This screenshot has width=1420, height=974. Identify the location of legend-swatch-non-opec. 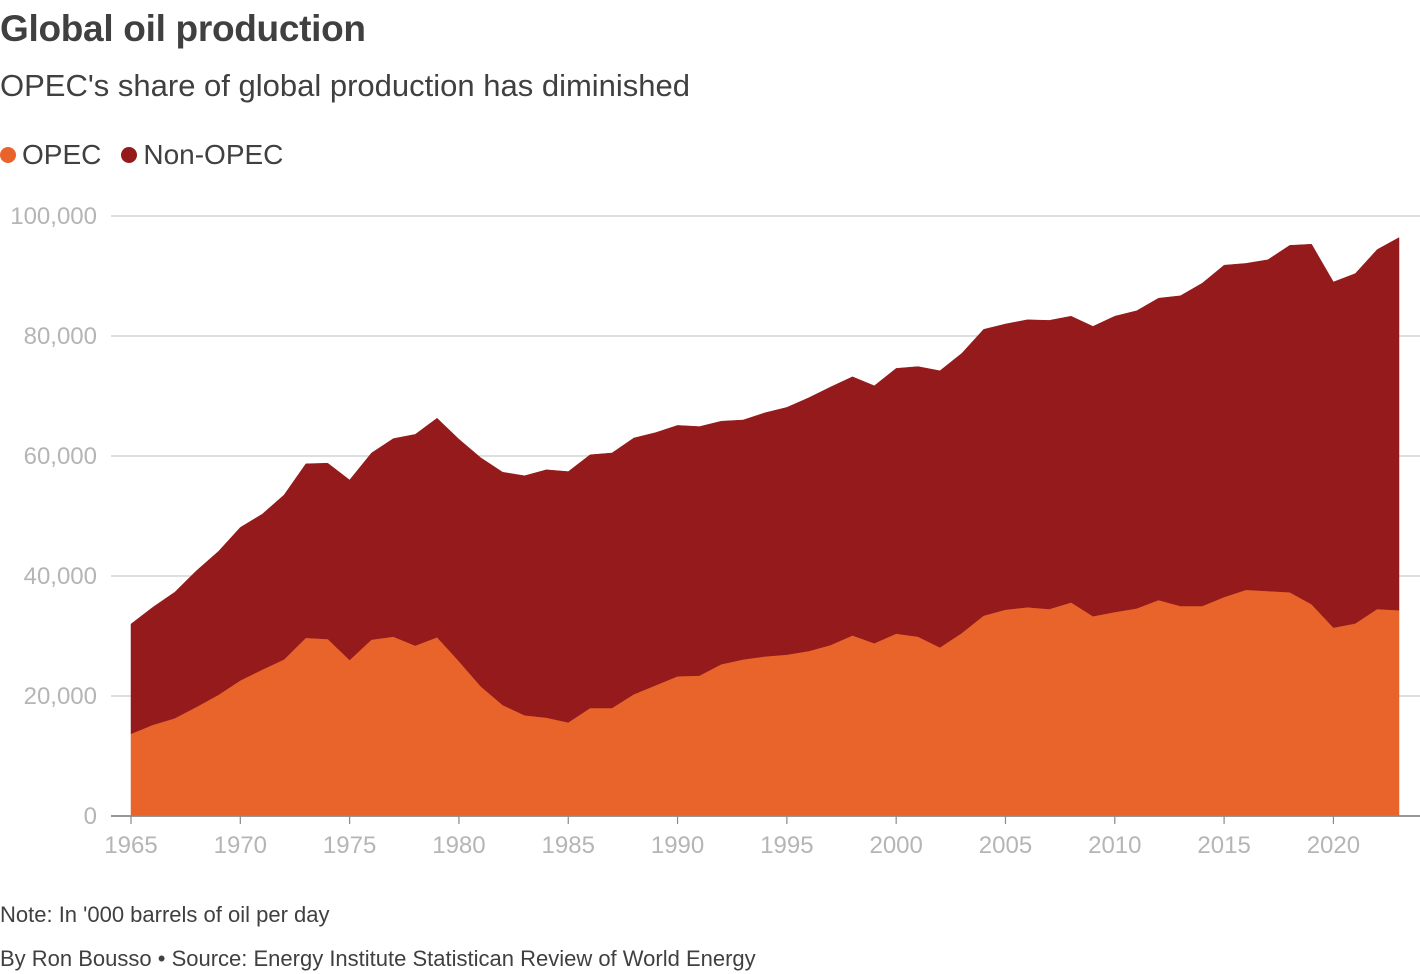
(129, 155).